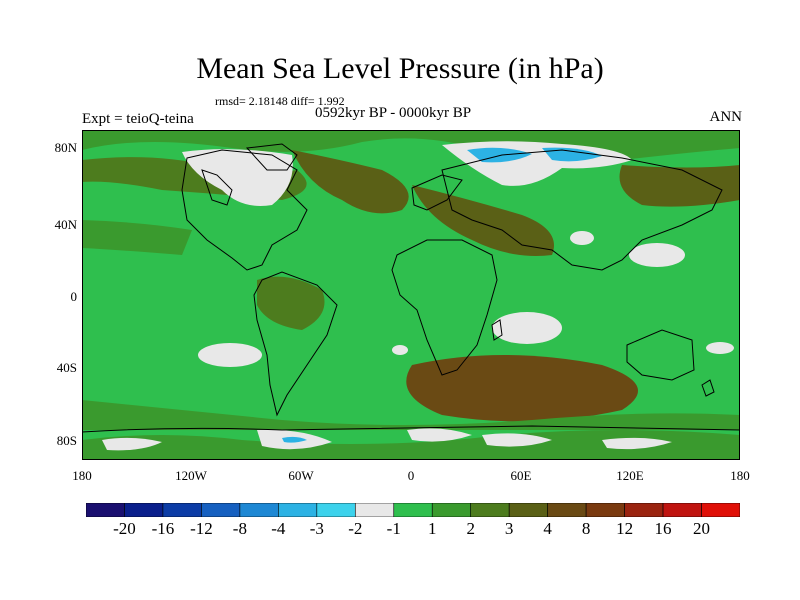 The image size is (800, 600). I want to click on colorbar-label: 12, so click(625, 528).